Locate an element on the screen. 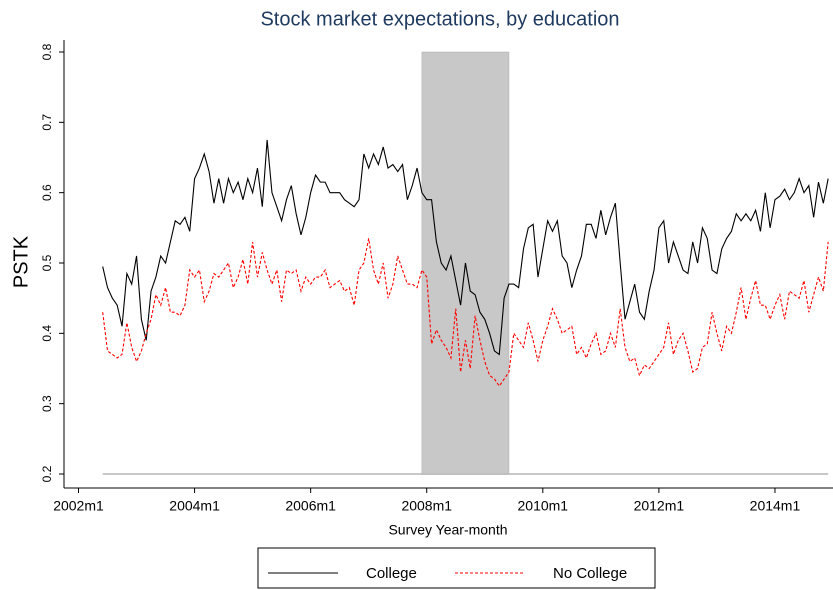  chart-title: Stock market expectations, by education is located at coordinates (439, 19).